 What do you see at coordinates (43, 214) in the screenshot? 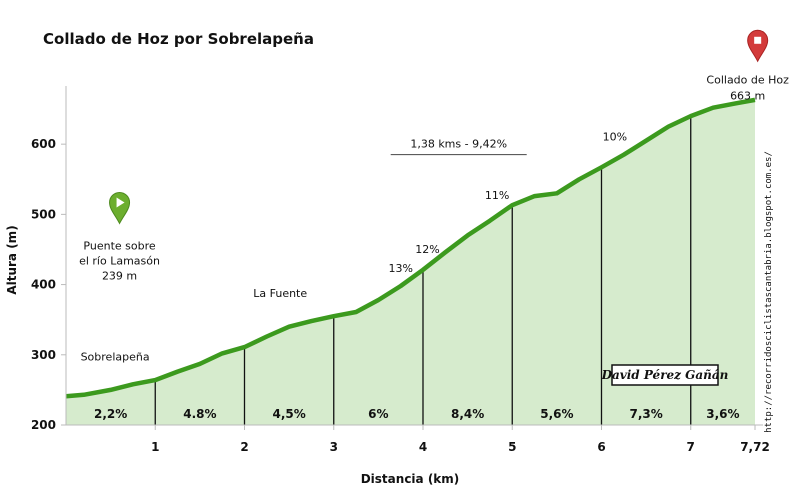
I see `y-tick-label: 500` at bounding box center [43, 214].